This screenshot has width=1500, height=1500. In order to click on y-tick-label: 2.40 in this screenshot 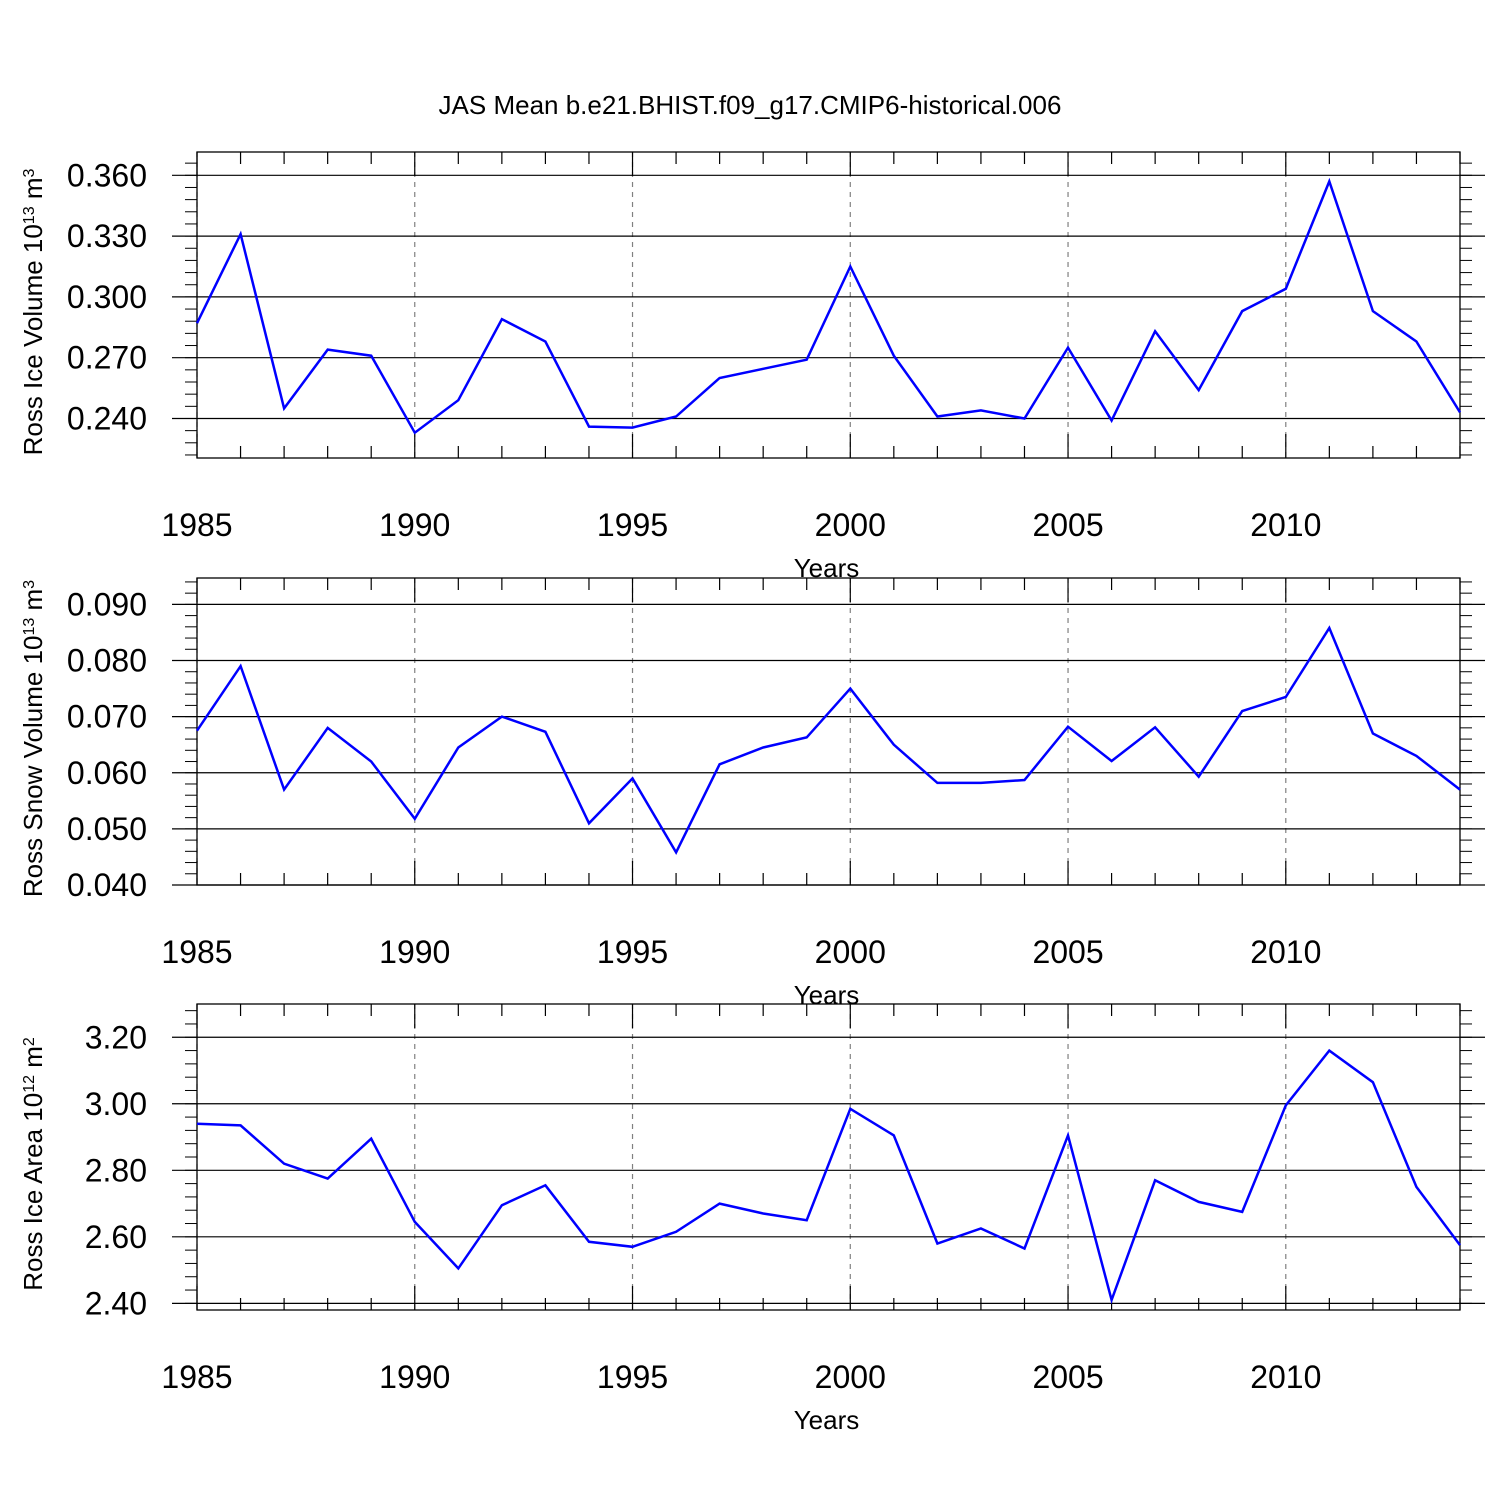, I will do `click(116, 1303)`.